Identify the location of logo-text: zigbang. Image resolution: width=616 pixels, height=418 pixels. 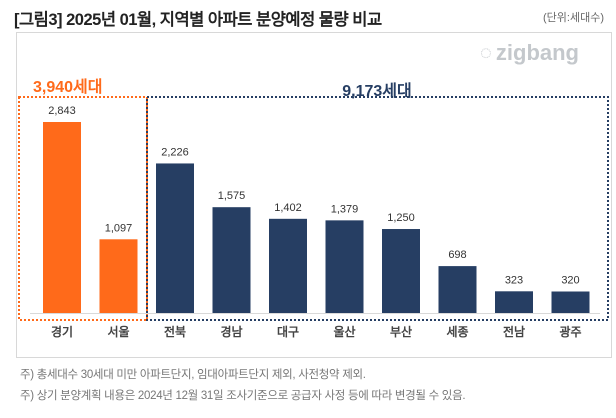
(537, 52).